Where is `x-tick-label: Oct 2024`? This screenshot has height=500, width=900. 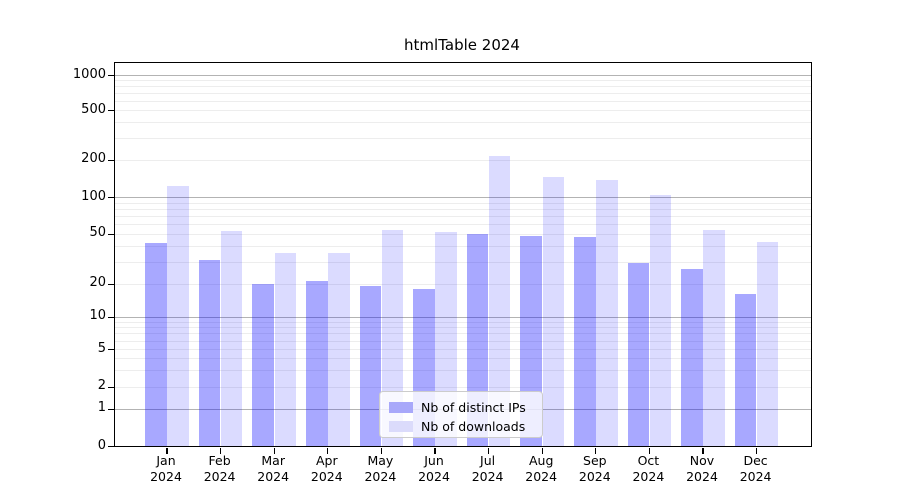 x-tick-label: Oct 2024 is located at coordinates (648, 468).